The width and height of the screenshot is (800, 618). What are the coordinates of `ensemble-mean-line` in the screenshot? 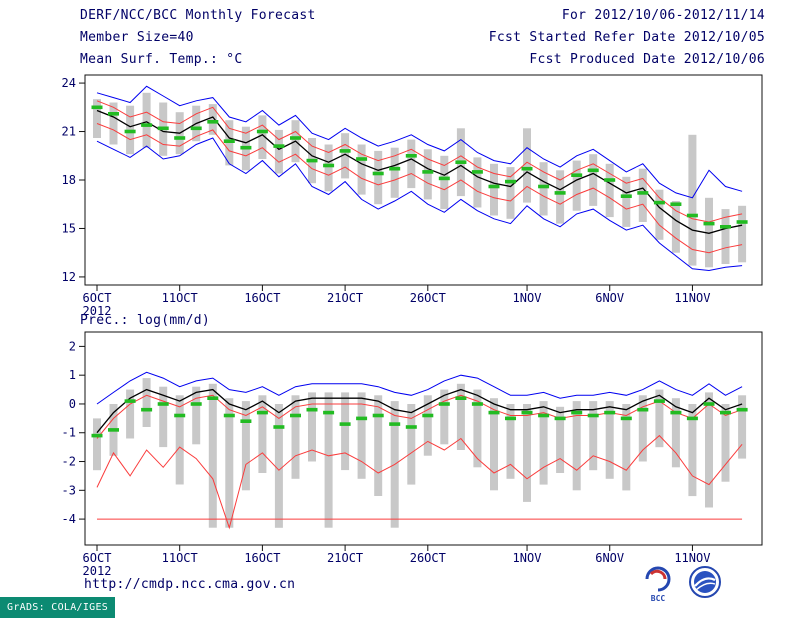 It's located at (419, 411).